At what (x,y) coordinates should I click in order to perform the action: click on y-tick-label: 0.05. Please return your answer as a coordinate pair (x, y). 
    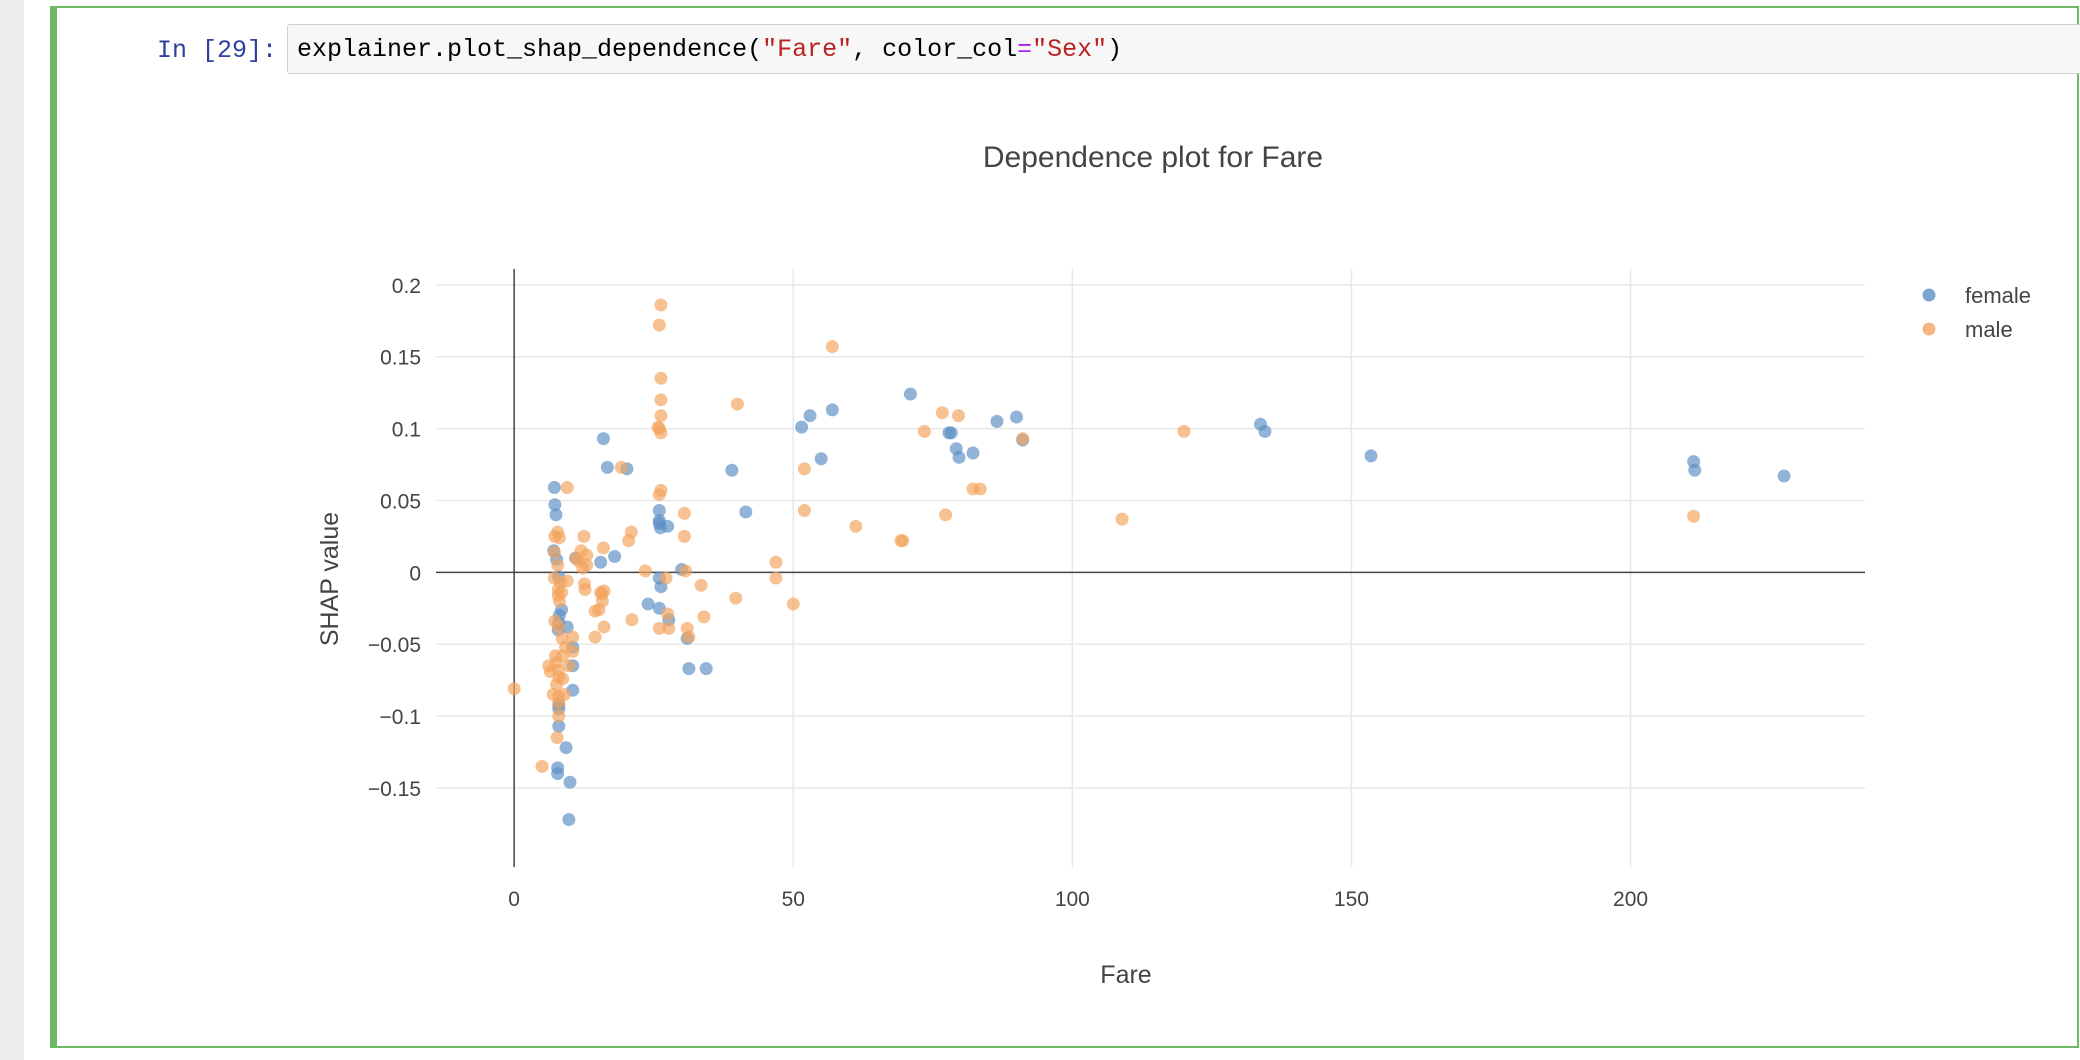
    Looking at the image, I should click on (400, 501).